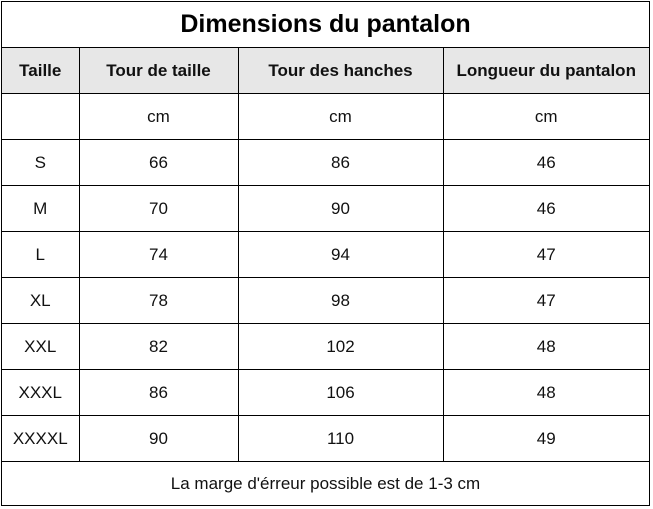  What do you see at coordinates (545, 71) in the screenshot?
I see `header-longueur: Longueur du pantalon` at bounding box center [545, 71].